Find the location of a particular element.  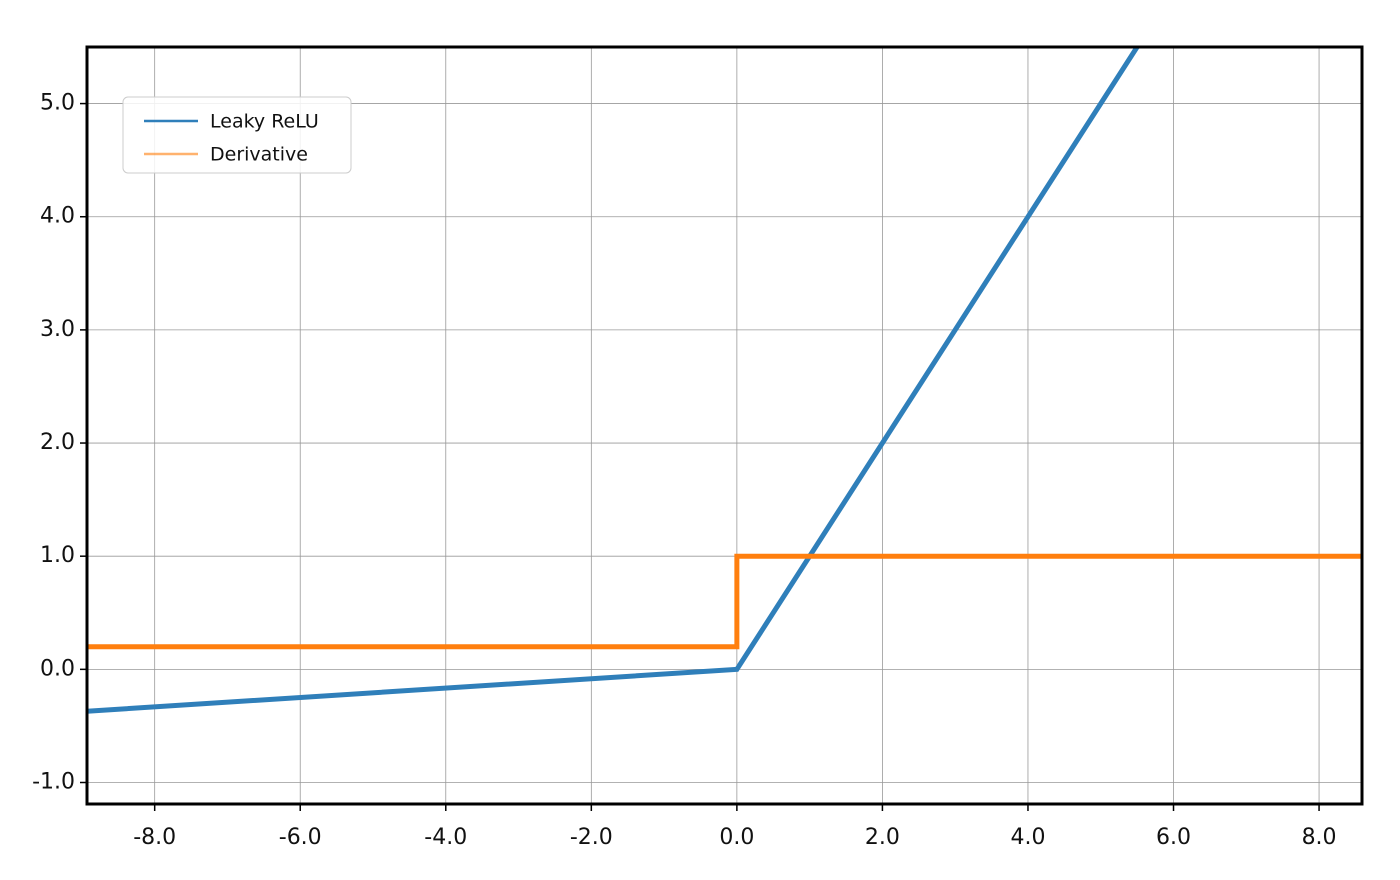

y-tick-label: -1.0 is located at coordinates (53, 782).